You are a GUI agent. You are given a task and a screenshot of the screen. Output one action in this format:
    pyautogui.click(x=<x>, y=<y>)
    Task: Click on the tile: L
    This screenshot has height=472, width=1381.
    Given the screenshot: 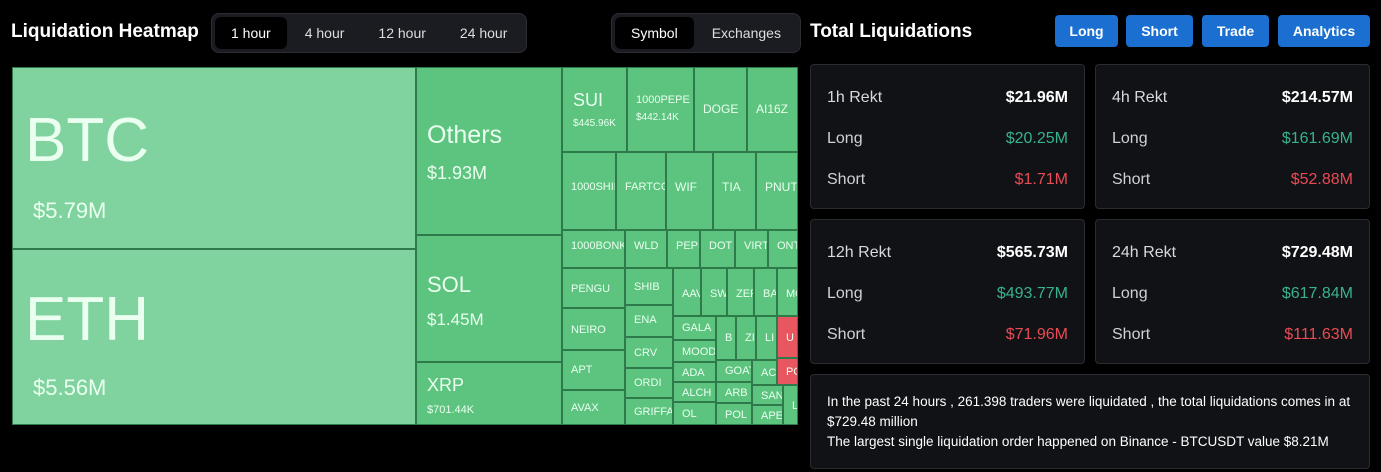 What is the action you would take?
    pyautogui.click(x=790, y=405)
    